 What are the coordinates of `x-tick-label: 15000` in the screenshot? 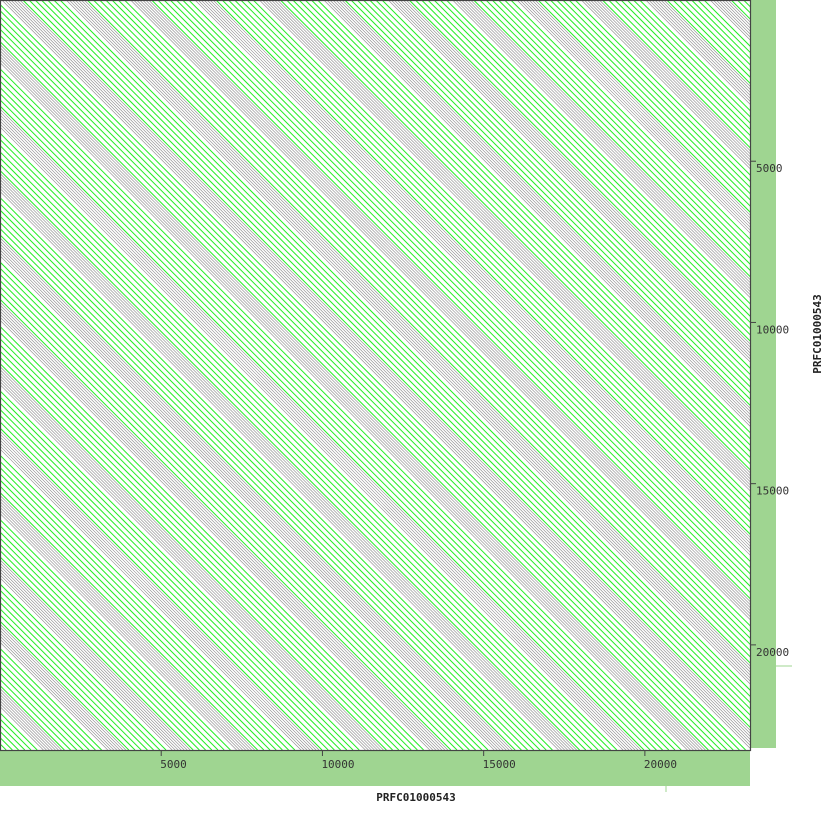 It's located at (499, 764).